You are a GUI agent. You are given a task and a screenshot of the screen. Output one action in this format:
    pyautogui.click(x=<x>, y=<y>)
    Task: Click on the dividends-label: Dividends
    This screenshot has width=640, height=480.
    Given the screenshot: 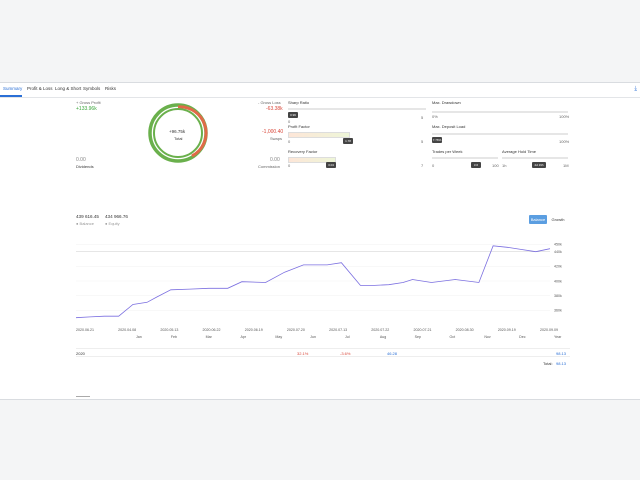 What is the action you would take?
    pyautogui.click(x=85, y=166)
    